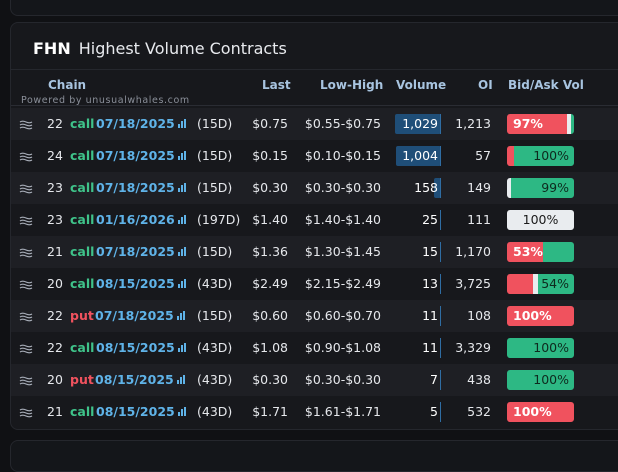 This screenshot has width=618, height=472. Describe the element at coordinates (418, 284) in the screenshot. I see `volume-cell: 13` at that location.